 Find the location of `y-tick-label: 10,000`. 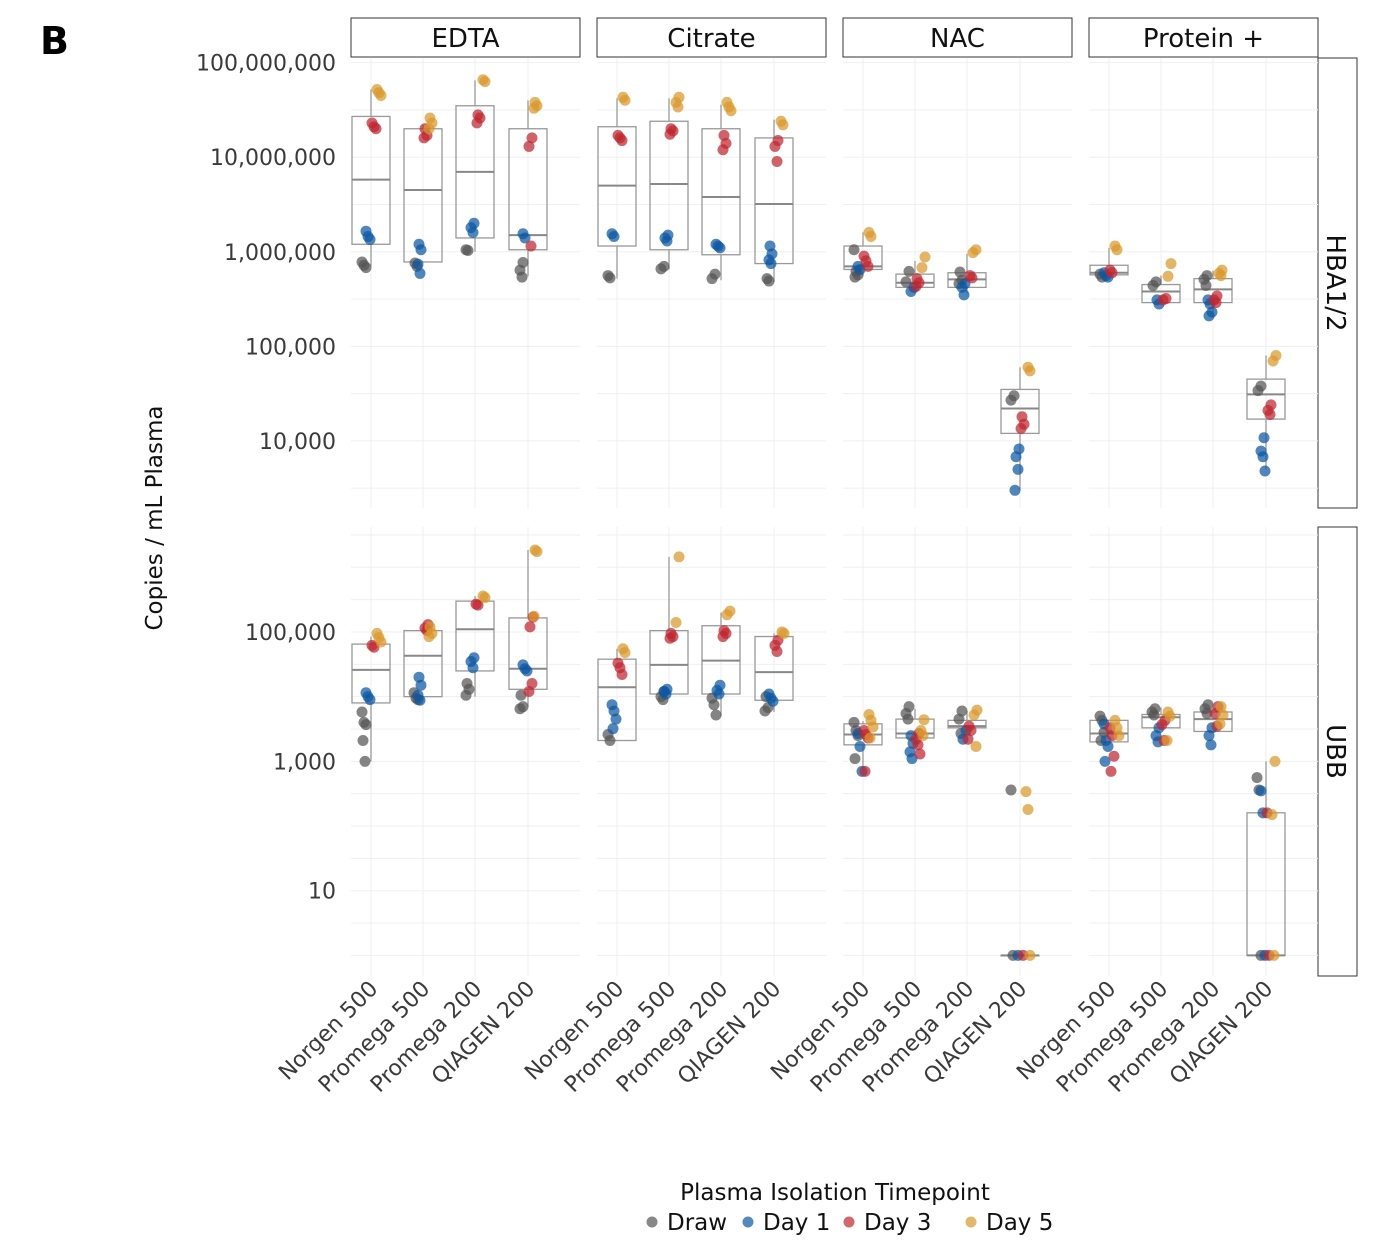

y-tick-label: 10,000 is located at coordinates (297, 442).